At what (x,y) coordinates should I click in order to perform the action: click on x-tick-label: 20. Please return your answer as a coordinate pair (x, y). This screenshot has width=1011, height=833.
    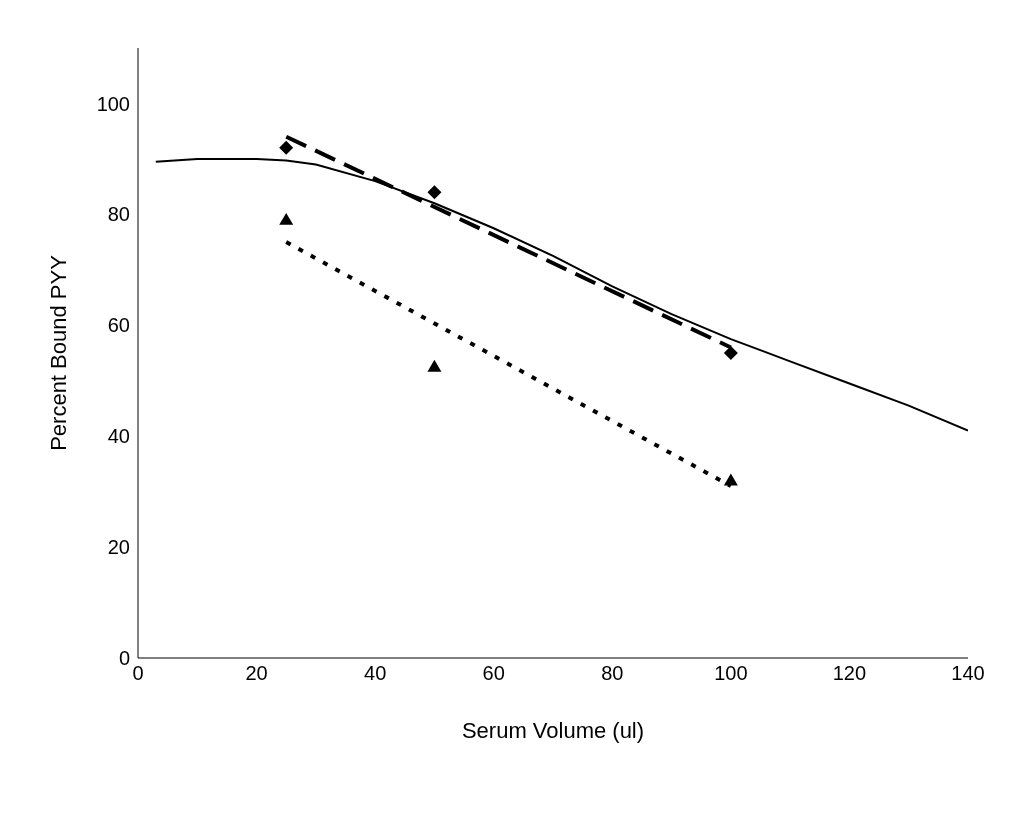
    Looking at the image, I should click on (256, 673).